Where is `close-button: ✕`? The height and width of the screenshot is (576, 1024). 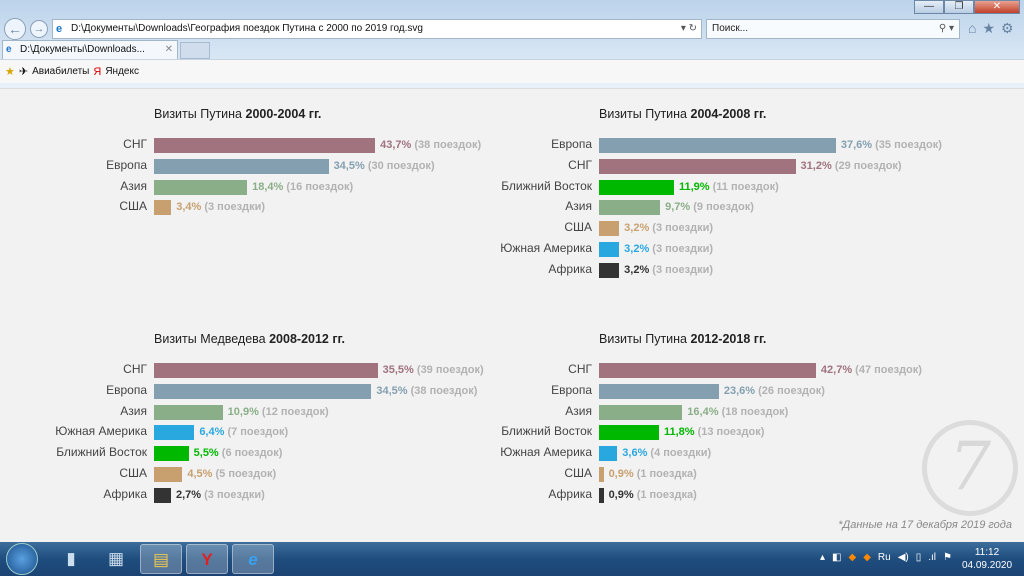 close-button: ✕ is located at coordinates (997, 7).